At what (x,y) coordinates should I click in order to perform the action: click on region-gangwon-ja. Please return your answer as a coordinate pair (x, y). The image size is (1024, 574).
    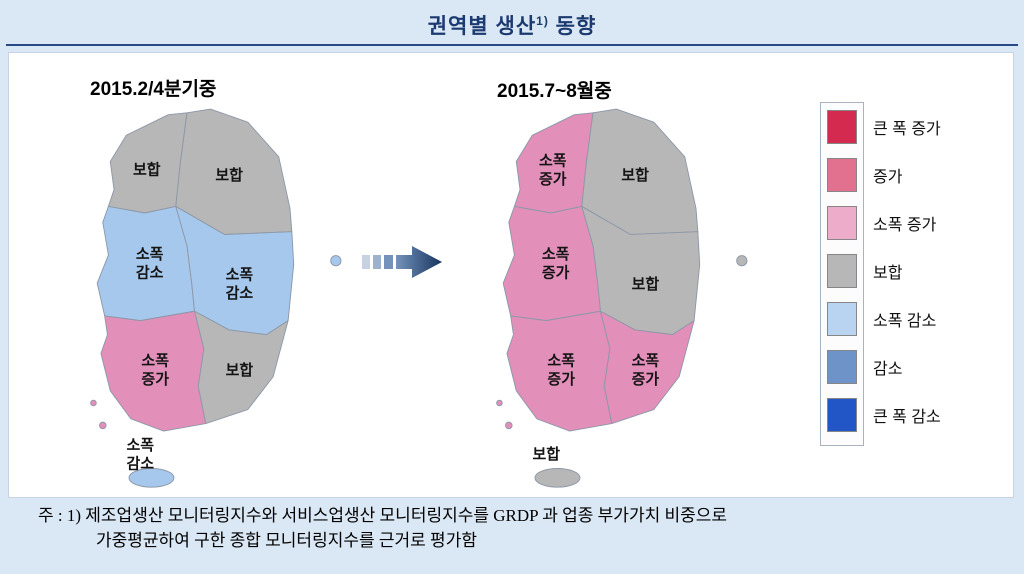
    Looking at the image, I should click on (640, 171).